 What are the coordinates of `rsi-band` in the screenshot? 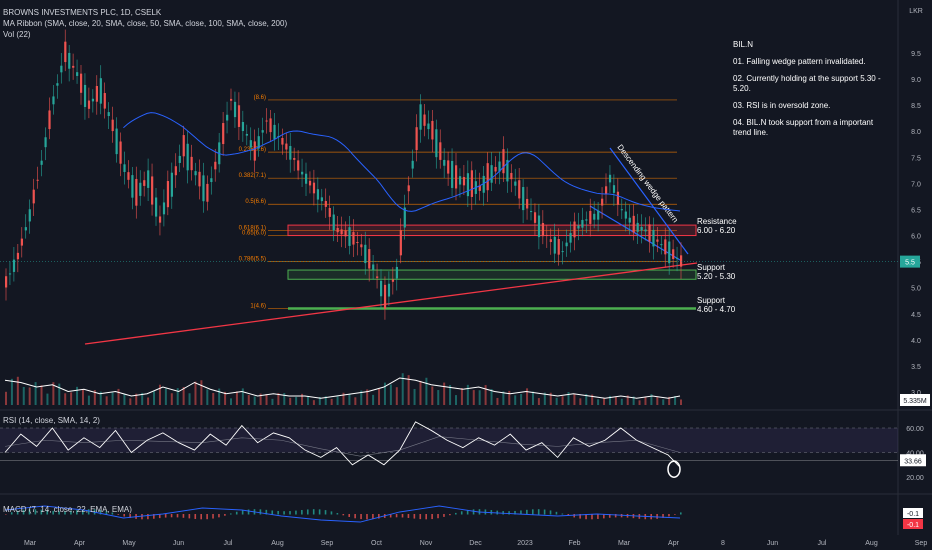 It's located at (449, 440).